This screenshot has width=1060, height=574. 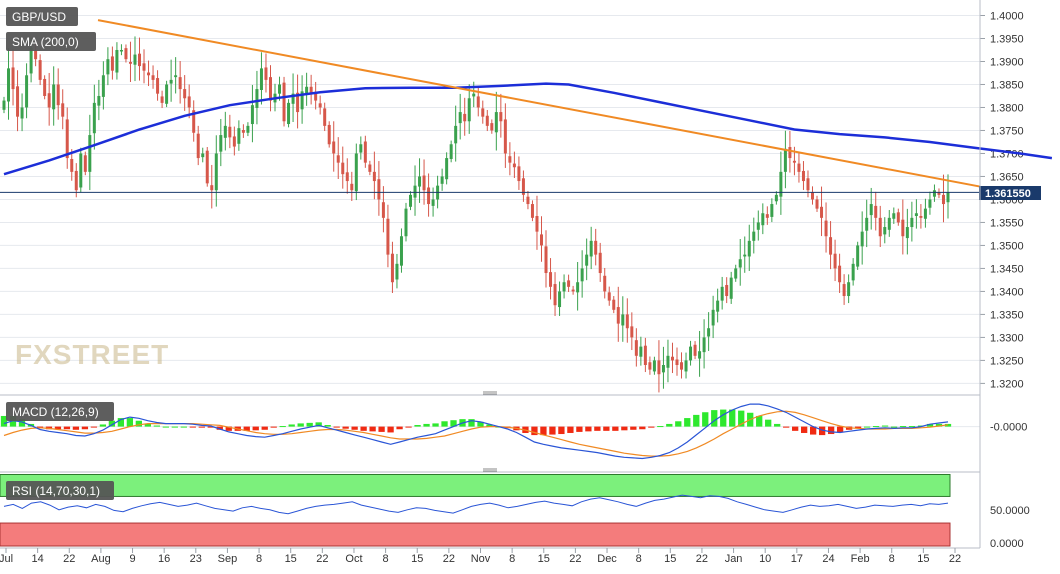 What do you see at coordinates (1007, 85) in the screenshot?
I see `price-tick-label: 1.3850` at bounding box center [1007, 85].